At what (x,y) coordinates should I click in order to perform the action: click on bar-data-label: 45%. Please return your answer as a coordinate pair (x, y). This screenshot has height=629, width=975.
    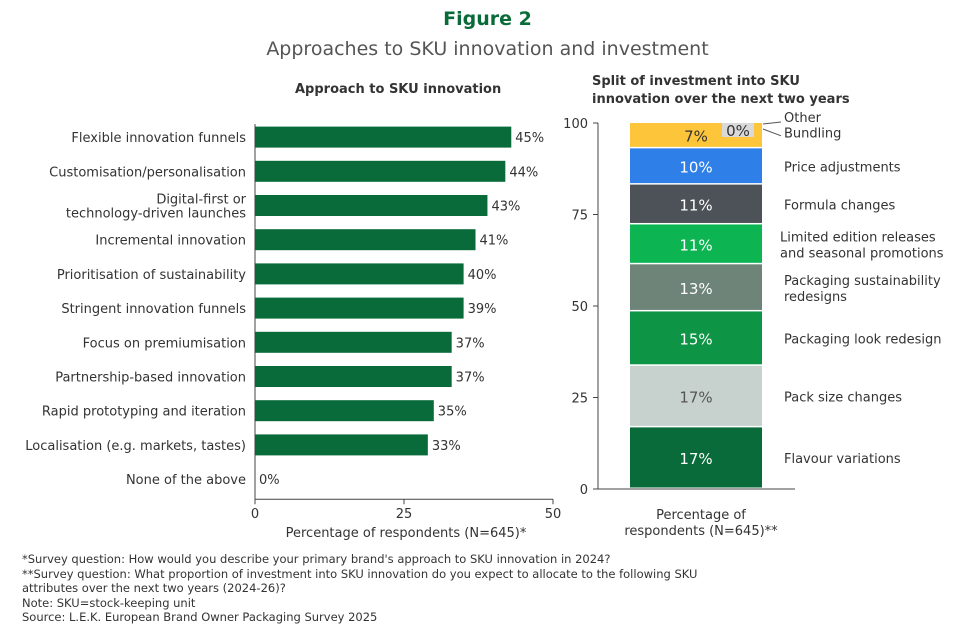
    Looking at the image, I should click on (529, 138).